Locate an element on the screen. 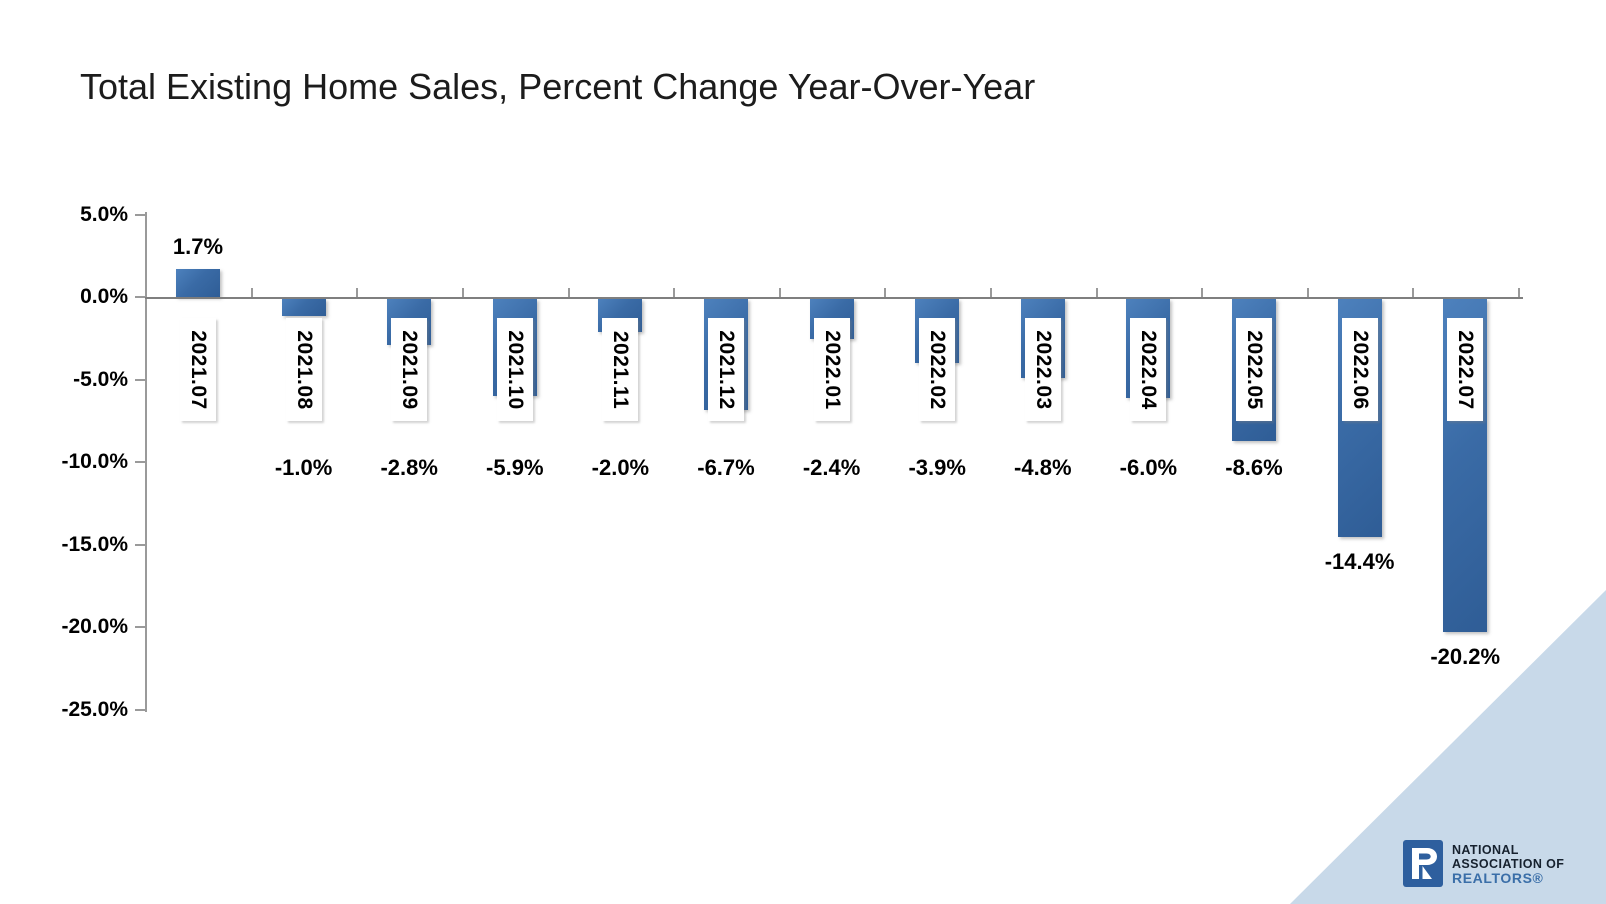  bar-category-label-box: 2021.10 is located at coordinates (514, 369).